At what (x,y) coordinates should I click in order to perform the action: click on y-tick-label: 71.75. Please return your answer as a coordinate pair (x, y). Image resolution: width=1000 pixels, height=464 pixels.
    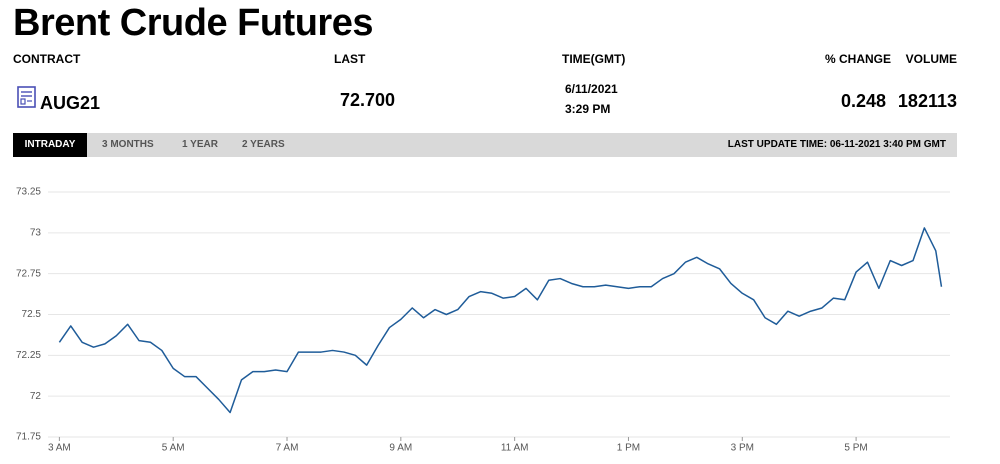
    Looking at the image, I should click on (28, 437).